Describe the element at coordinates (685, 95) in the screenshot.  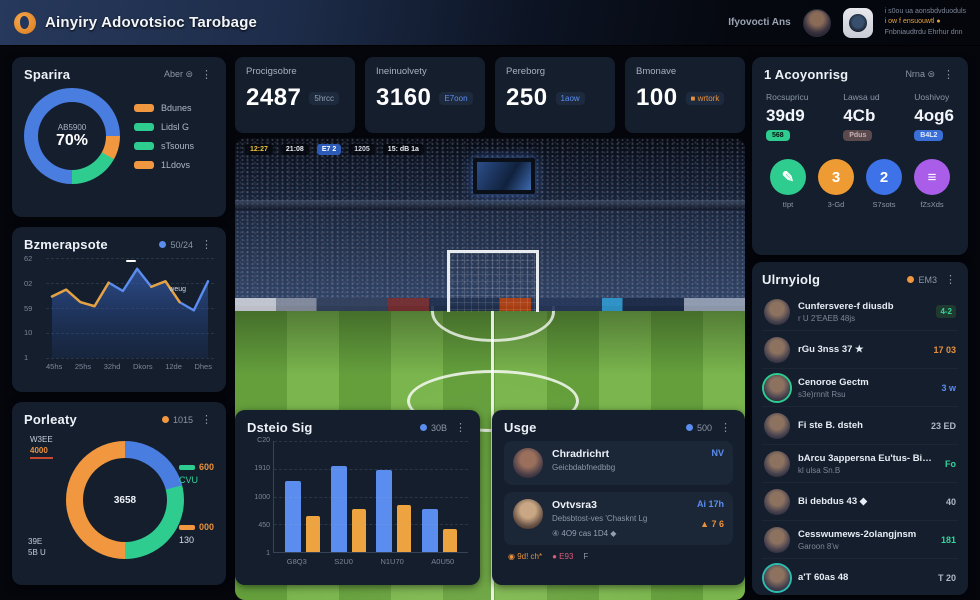
I see `stat-card: Bmonave 100 ■ wrtork` at that location.